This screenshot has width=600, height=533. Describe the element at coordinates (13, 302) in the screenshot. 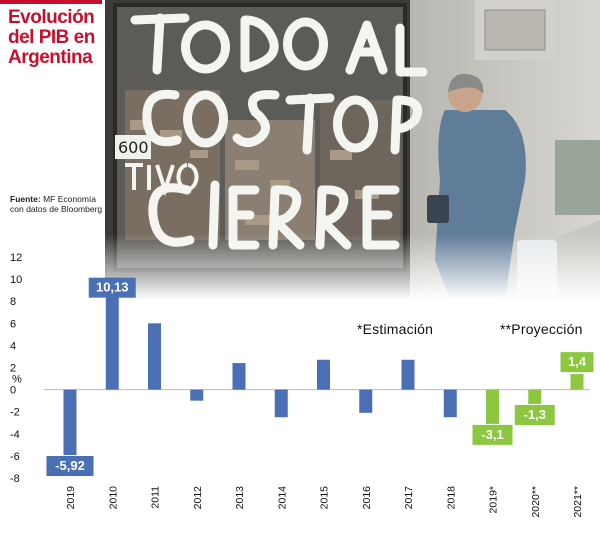

I see `y-tick-label: 8` at that location.